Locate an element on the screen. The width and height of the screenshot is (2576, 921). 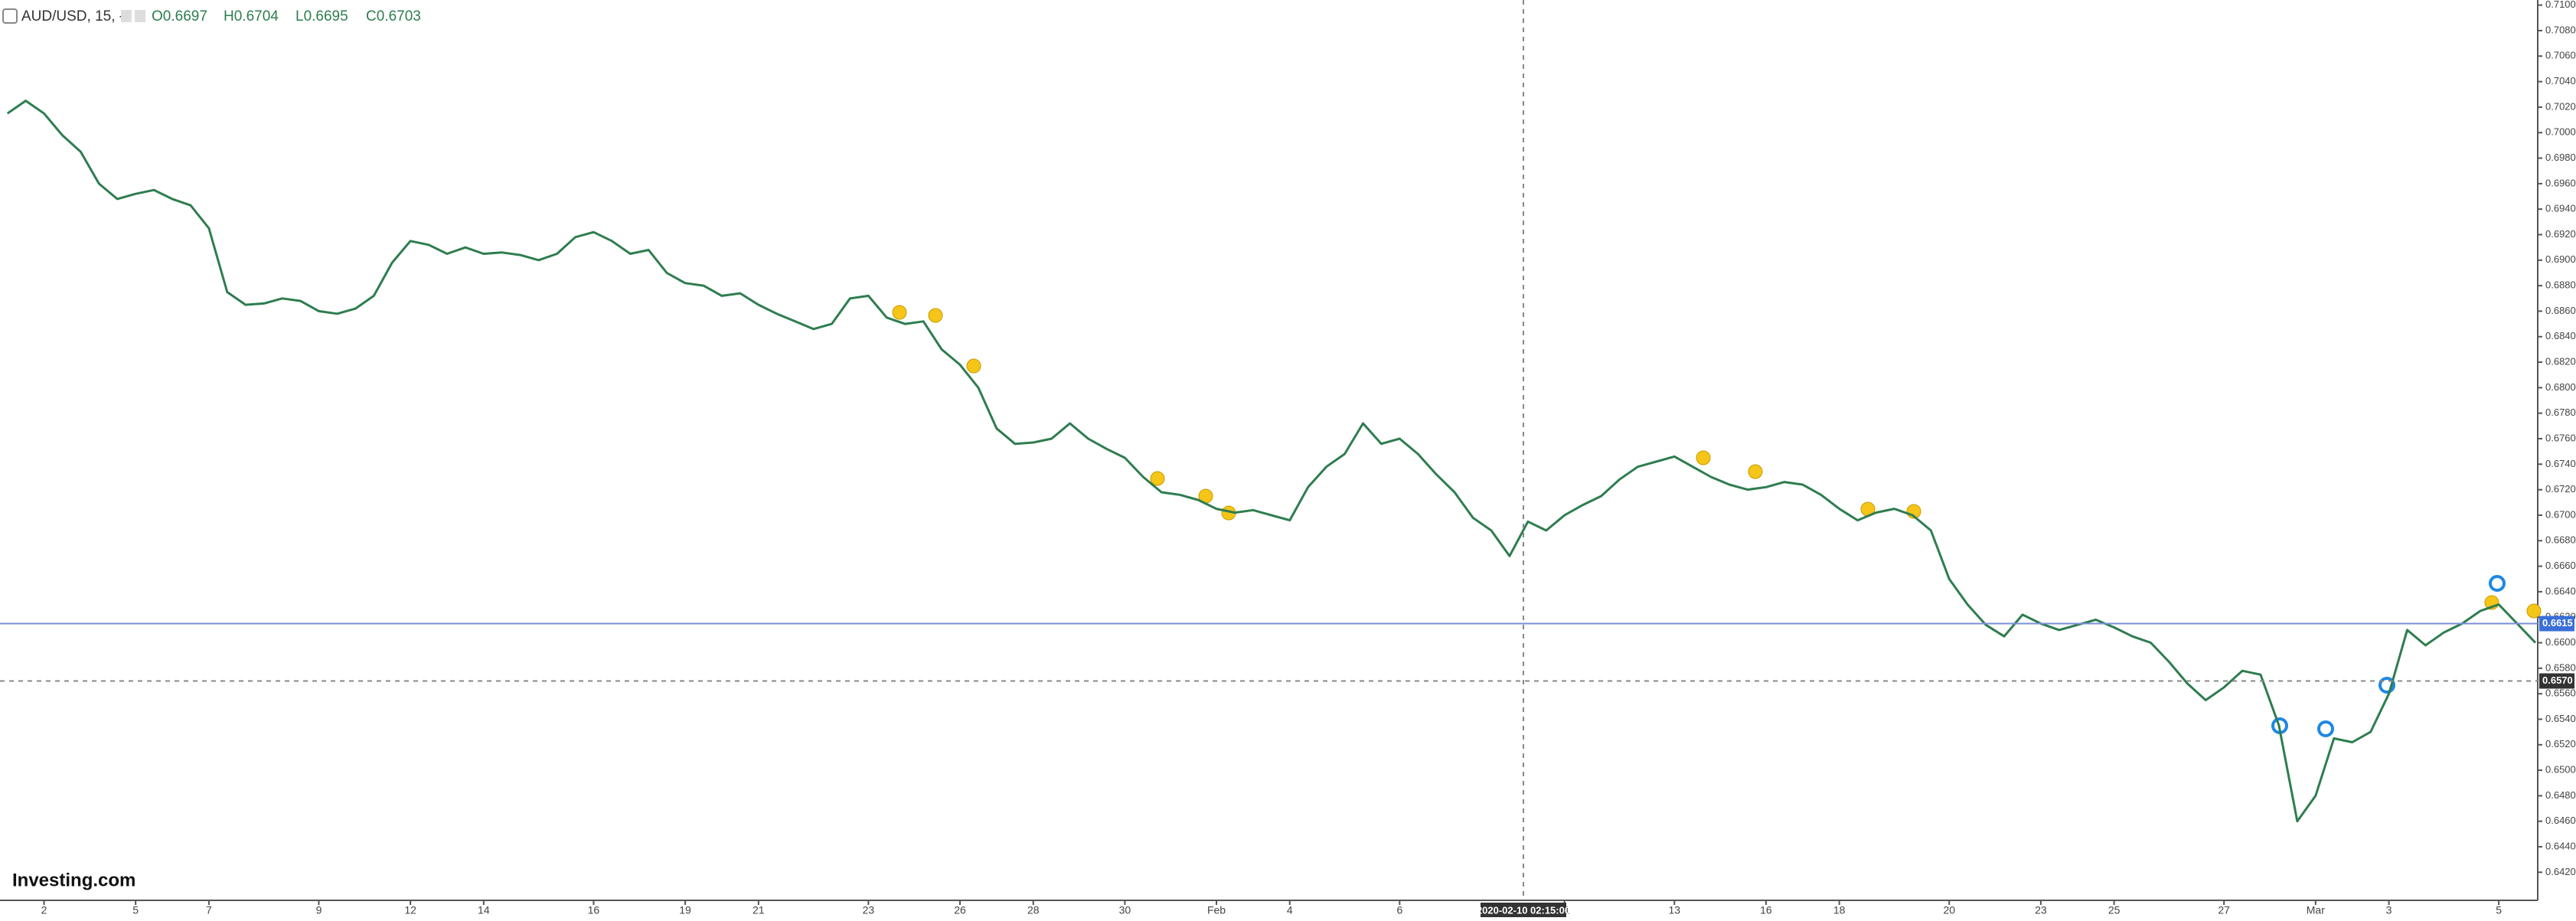
crosshair-time-label: 2020-02-10 02:15:00 is located at coordinates (1523, 910).